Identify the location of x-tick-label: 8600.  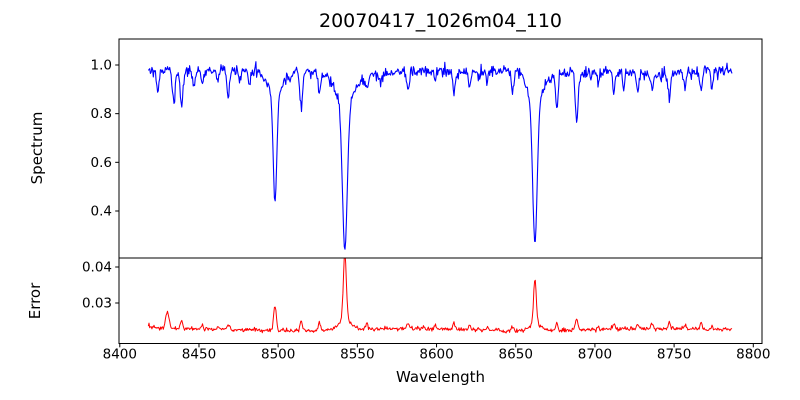
(436, 355).